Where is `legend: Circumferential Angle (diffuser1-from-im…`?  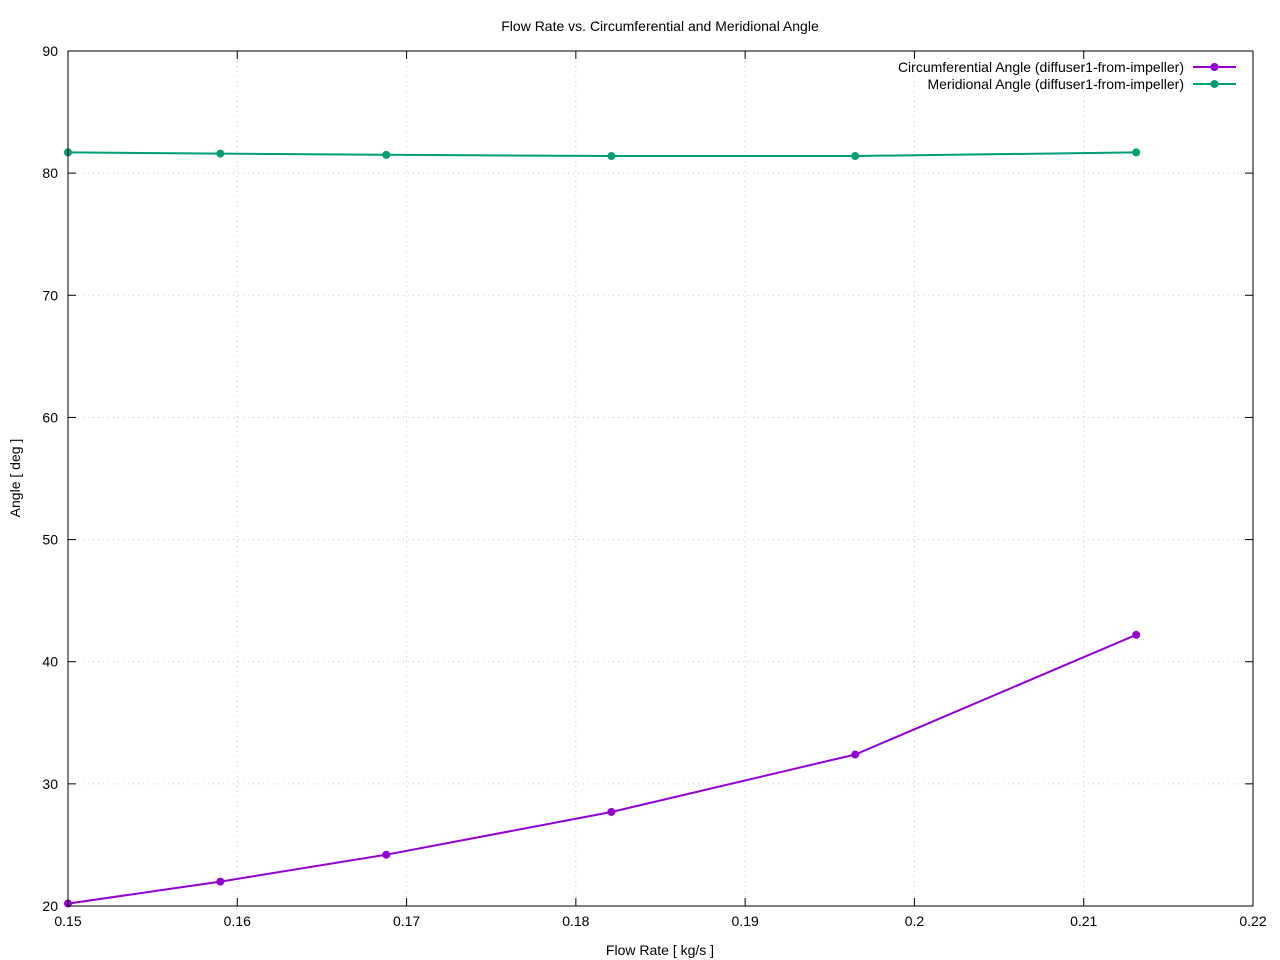
legend: Circumferential Angle (diffuser1-from-im… is located at coordinates (1067, 75).